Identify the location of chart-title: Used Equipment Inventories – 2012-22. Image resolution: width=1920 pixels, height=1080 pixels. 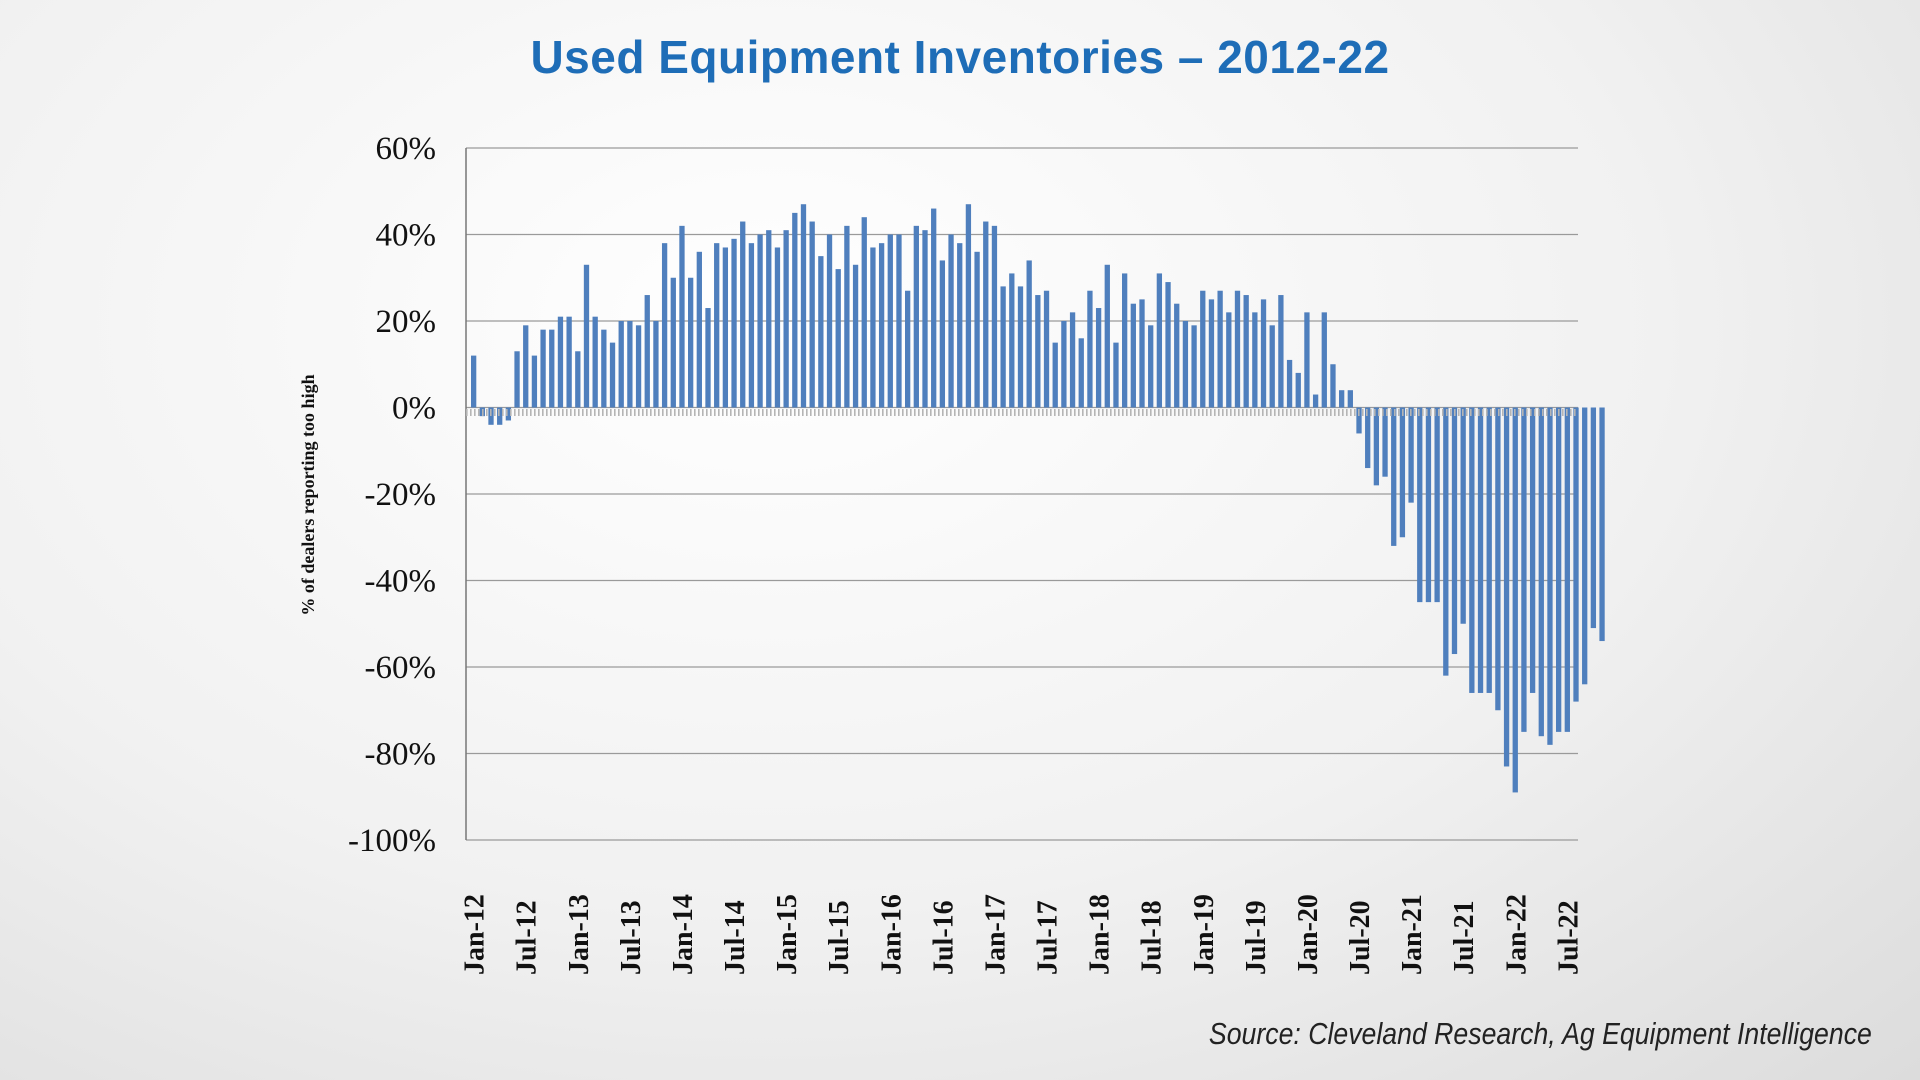
(960, 57).